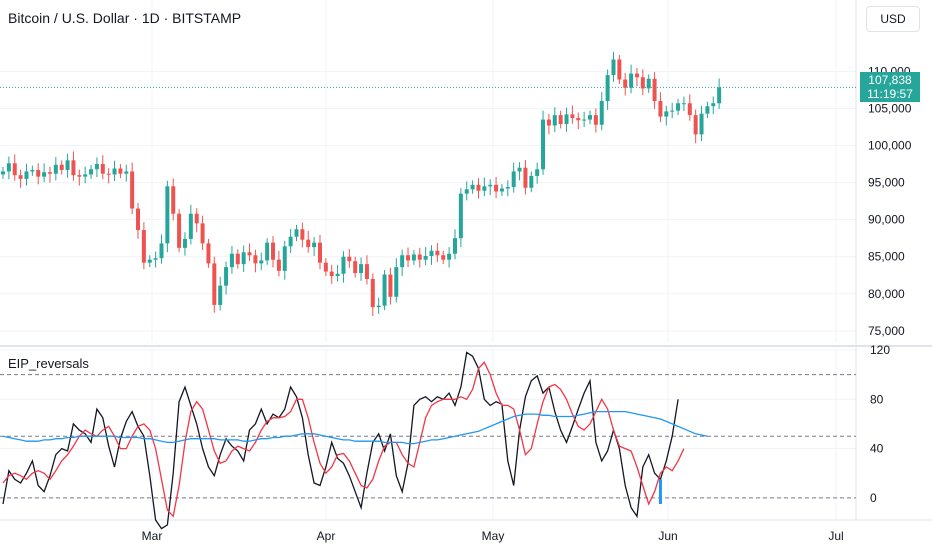 This screenshot has width=932, height=550. I want to click on time-axis-label: Jul, so click(835, 536).